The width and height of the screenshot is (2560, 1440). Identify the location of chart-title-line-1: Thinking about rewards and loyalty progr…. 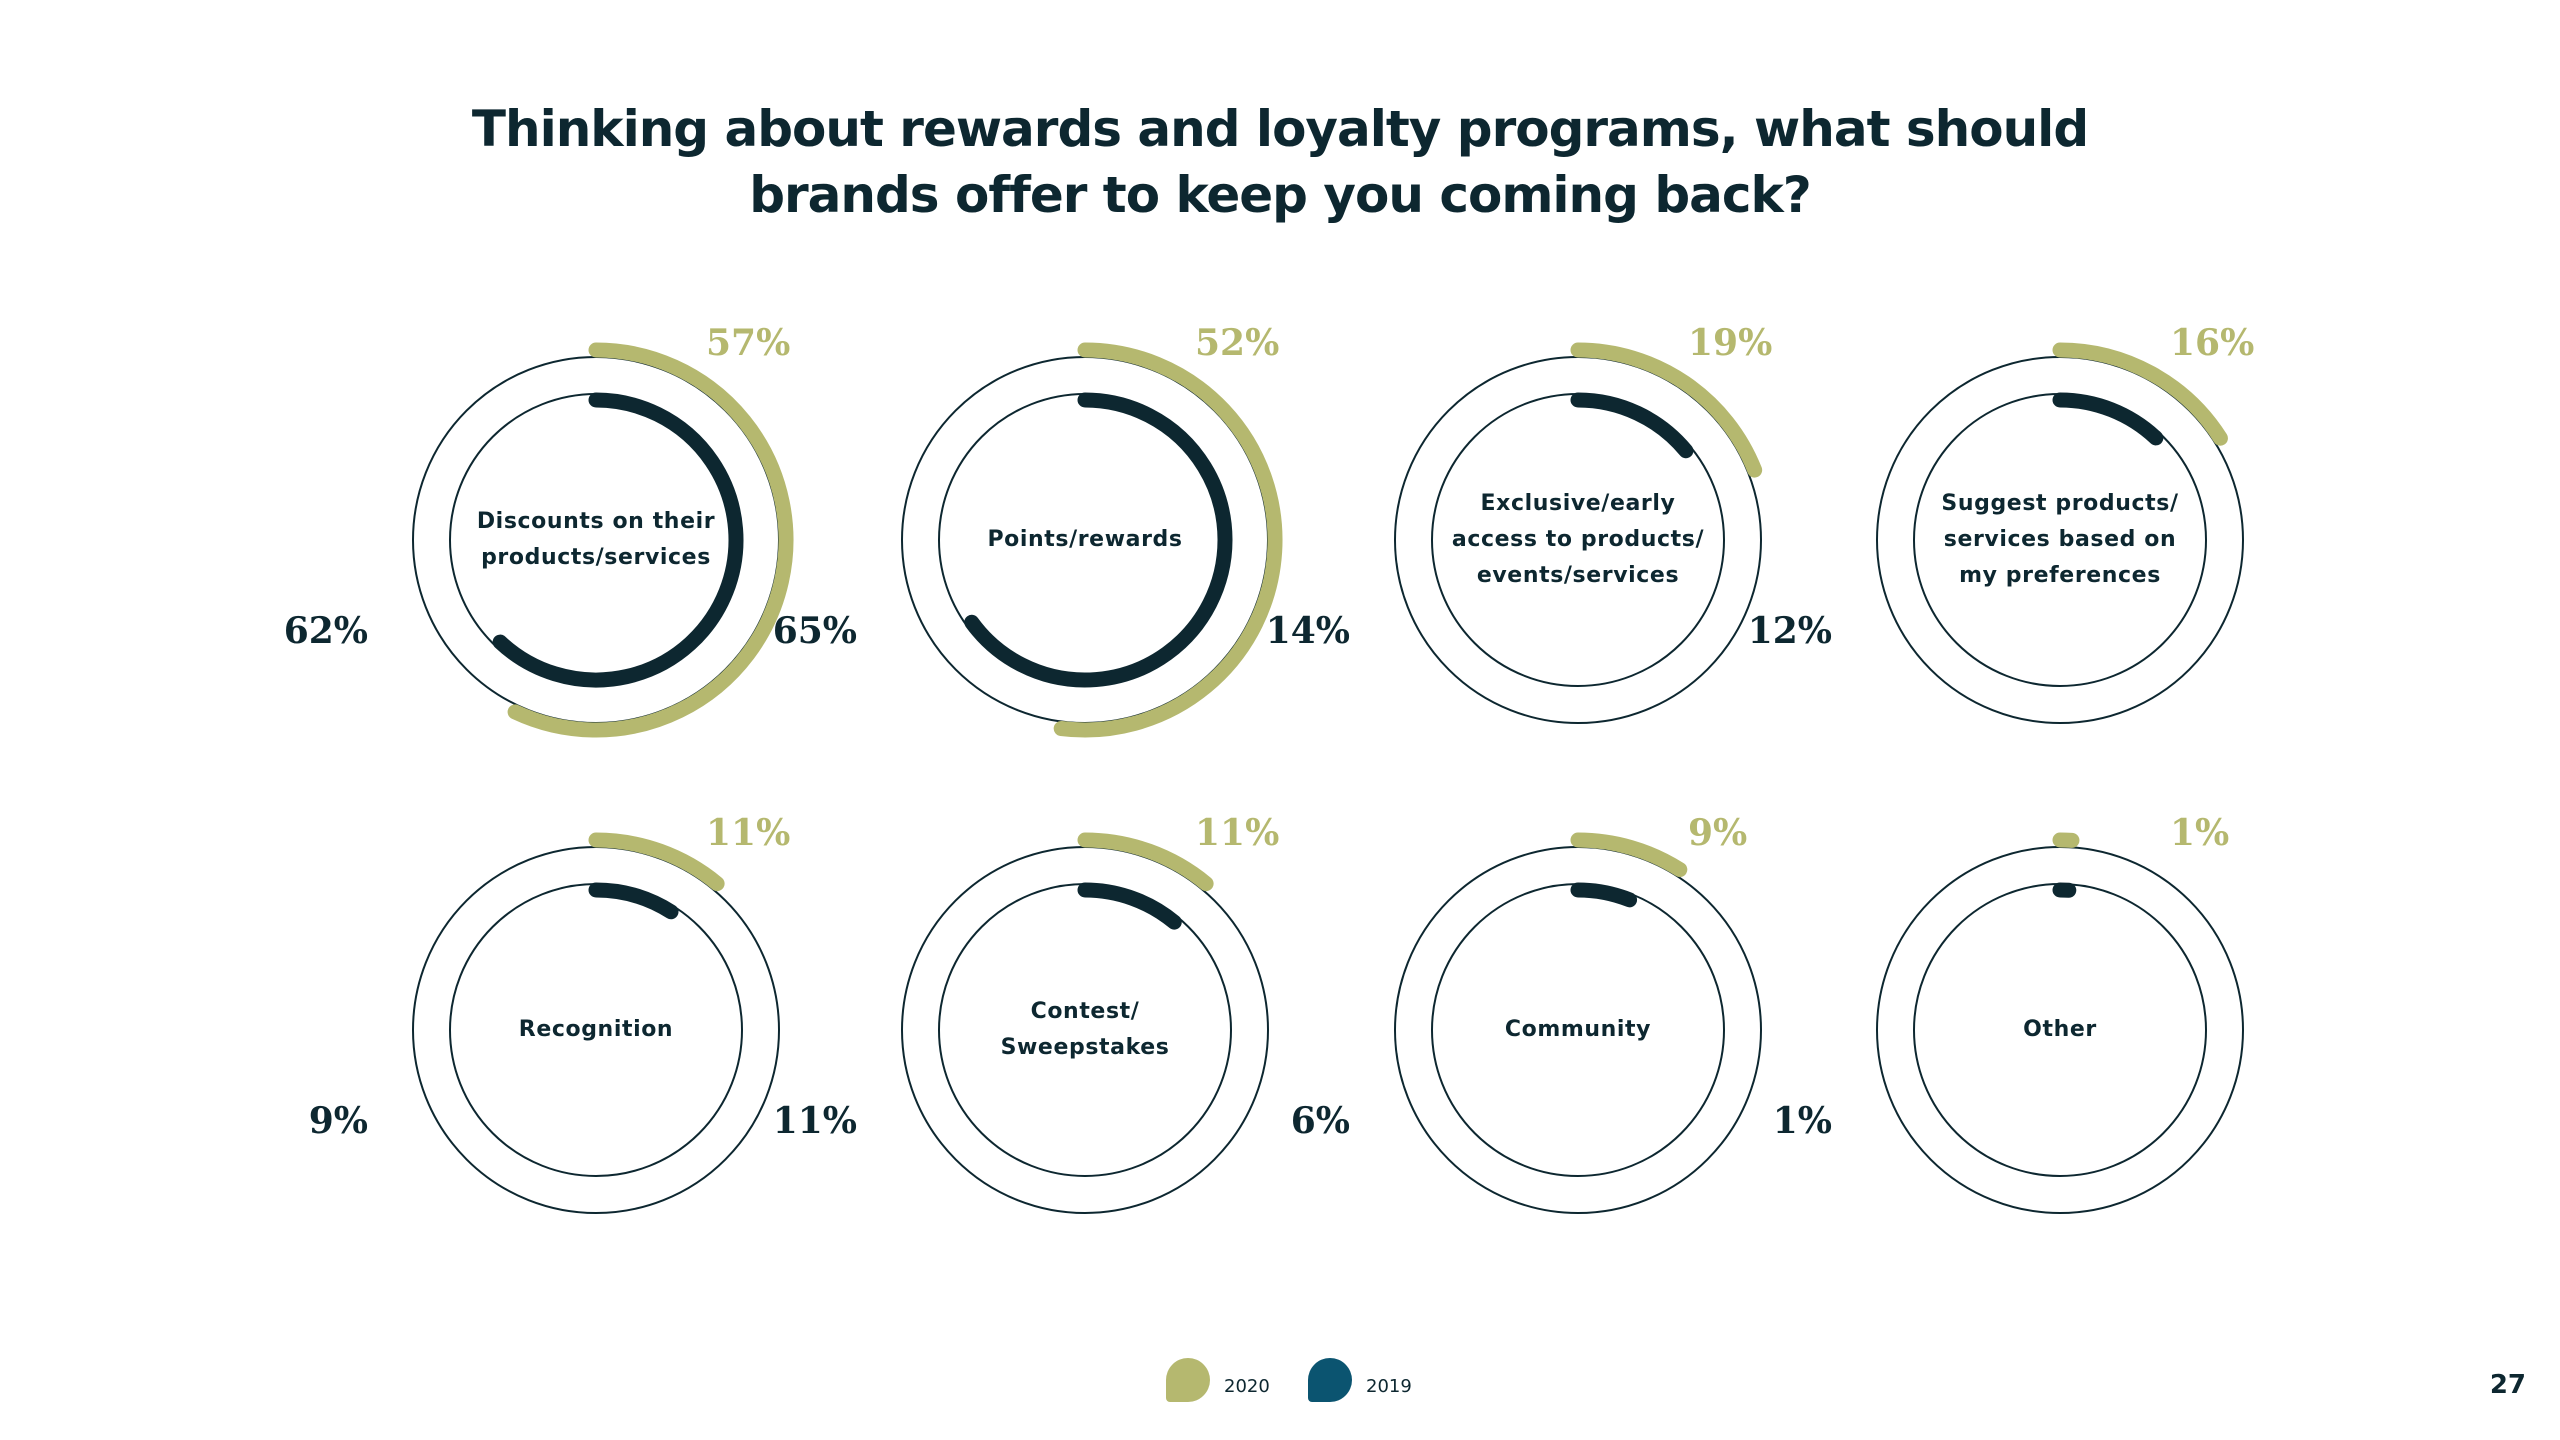
(1280, 129).